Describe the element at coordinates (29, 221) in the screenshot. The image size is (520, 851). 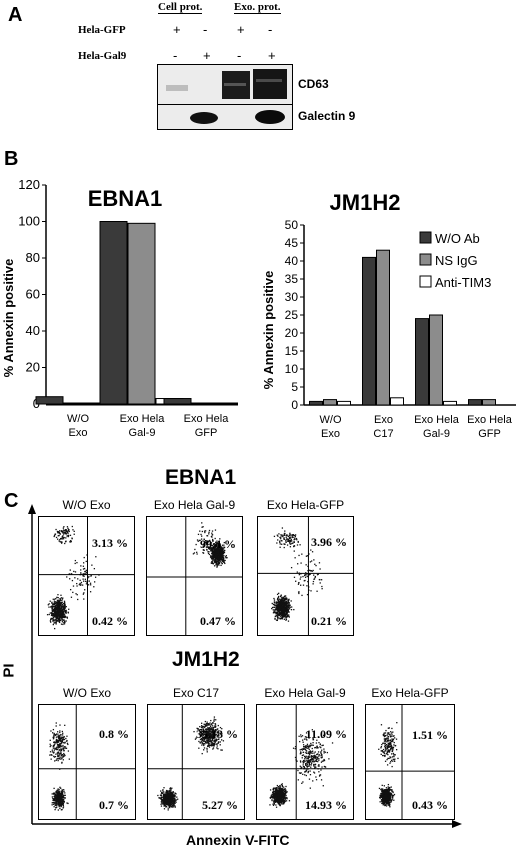
I see `y-tick-label: 100` at that location.